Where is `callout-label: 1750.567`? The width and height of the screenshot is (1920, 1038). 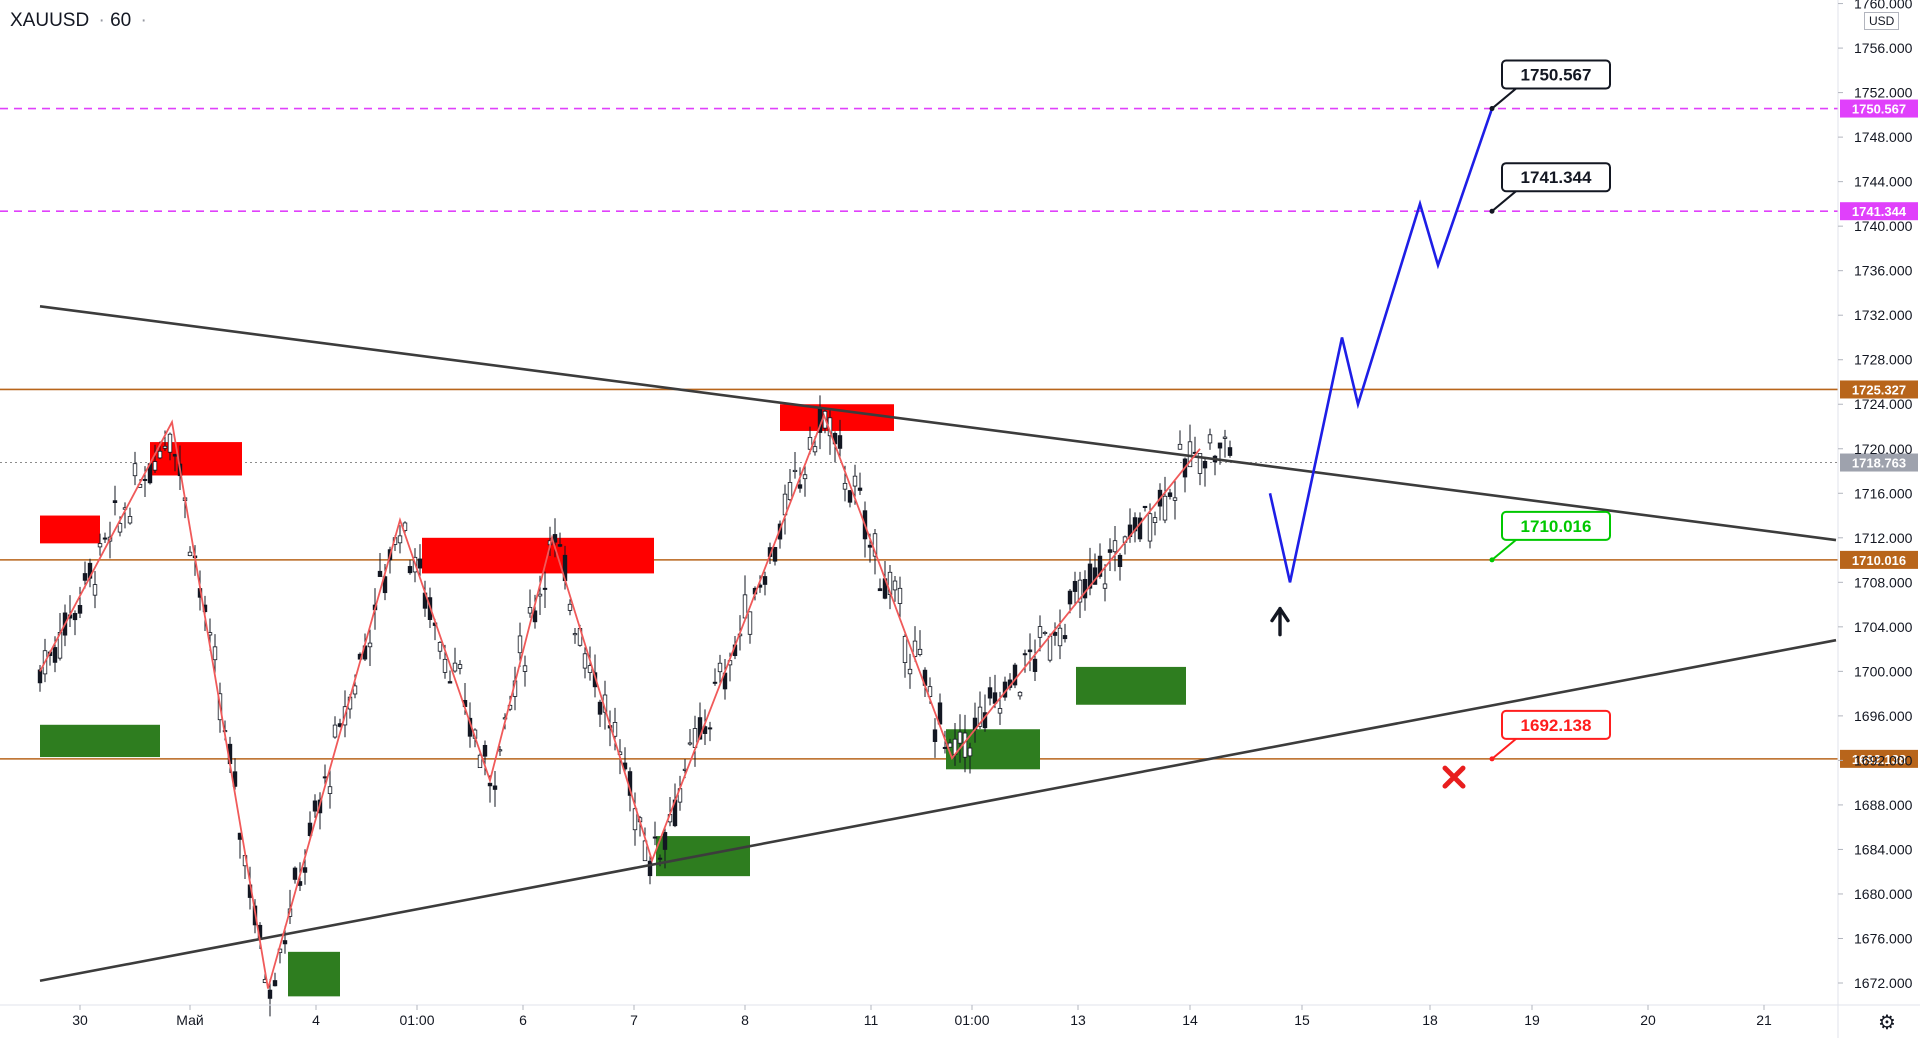
callout-label: 1750.567 is located at coordinates (1556, 75).